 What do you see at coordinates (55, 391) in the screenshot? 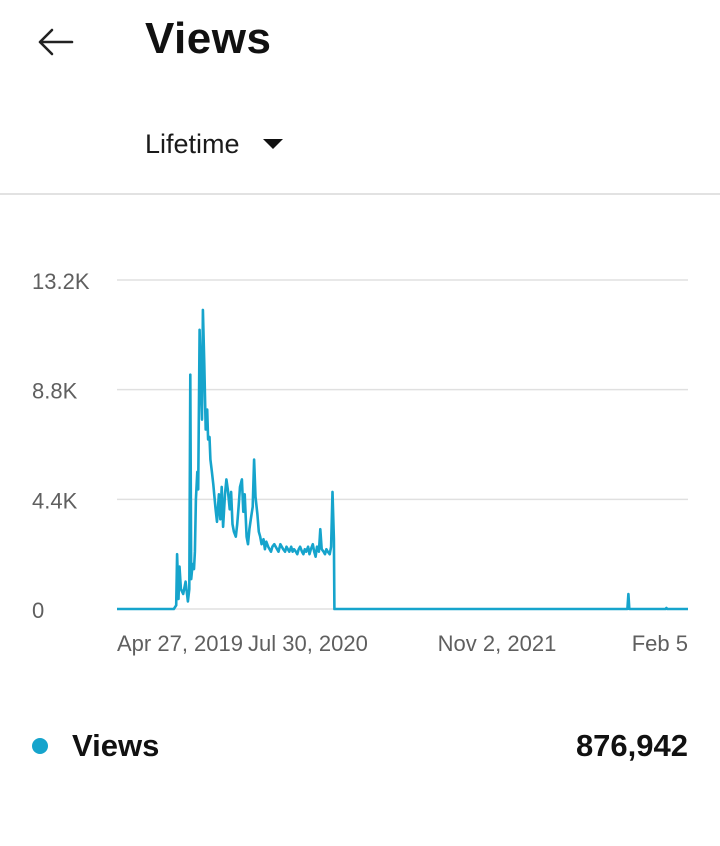
I see `y-tick-label: 8.8K` at bounding box center [55, 391].